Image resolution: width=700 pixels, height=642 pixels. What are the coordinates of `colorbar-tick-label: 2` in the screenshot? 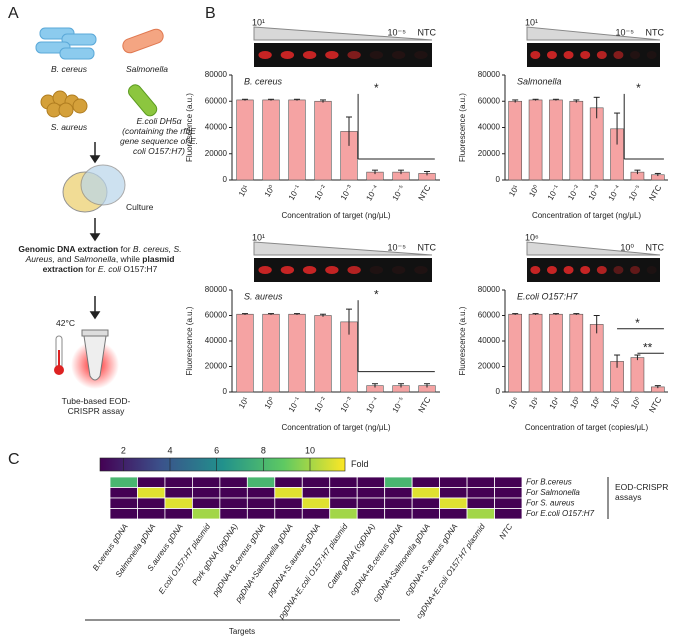 It's located at (123, 450).